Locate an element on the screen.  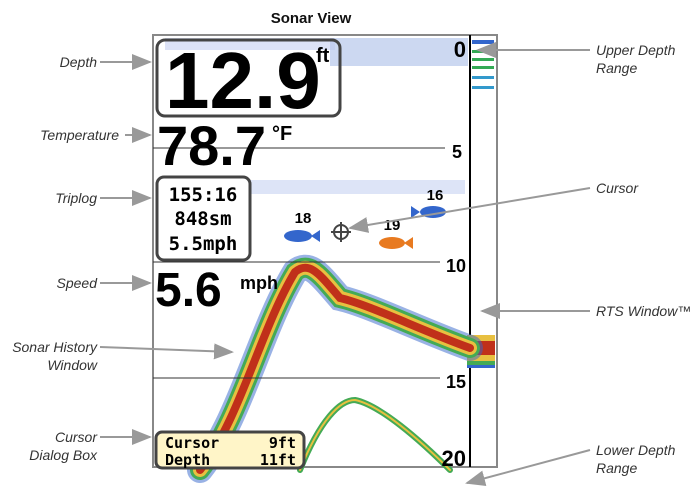
callout-label: Temperature is located at coordinates (79, 135).